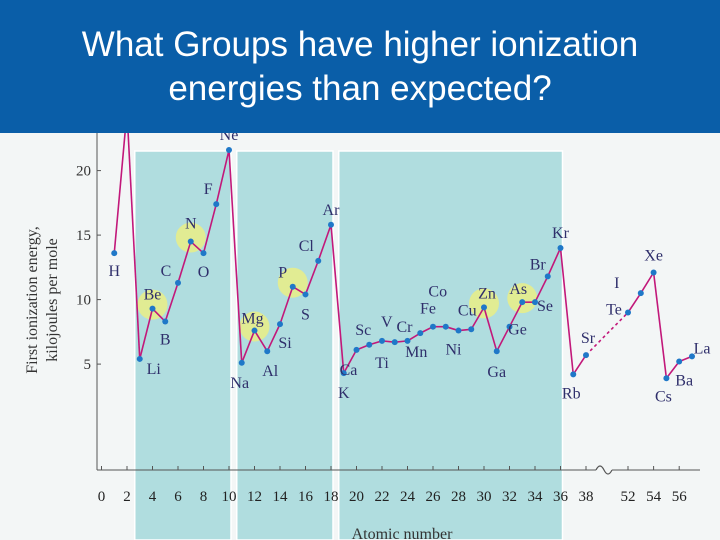 The image size is (720, 540). I want to click on x-tick-label: 36, so click(561, 497).